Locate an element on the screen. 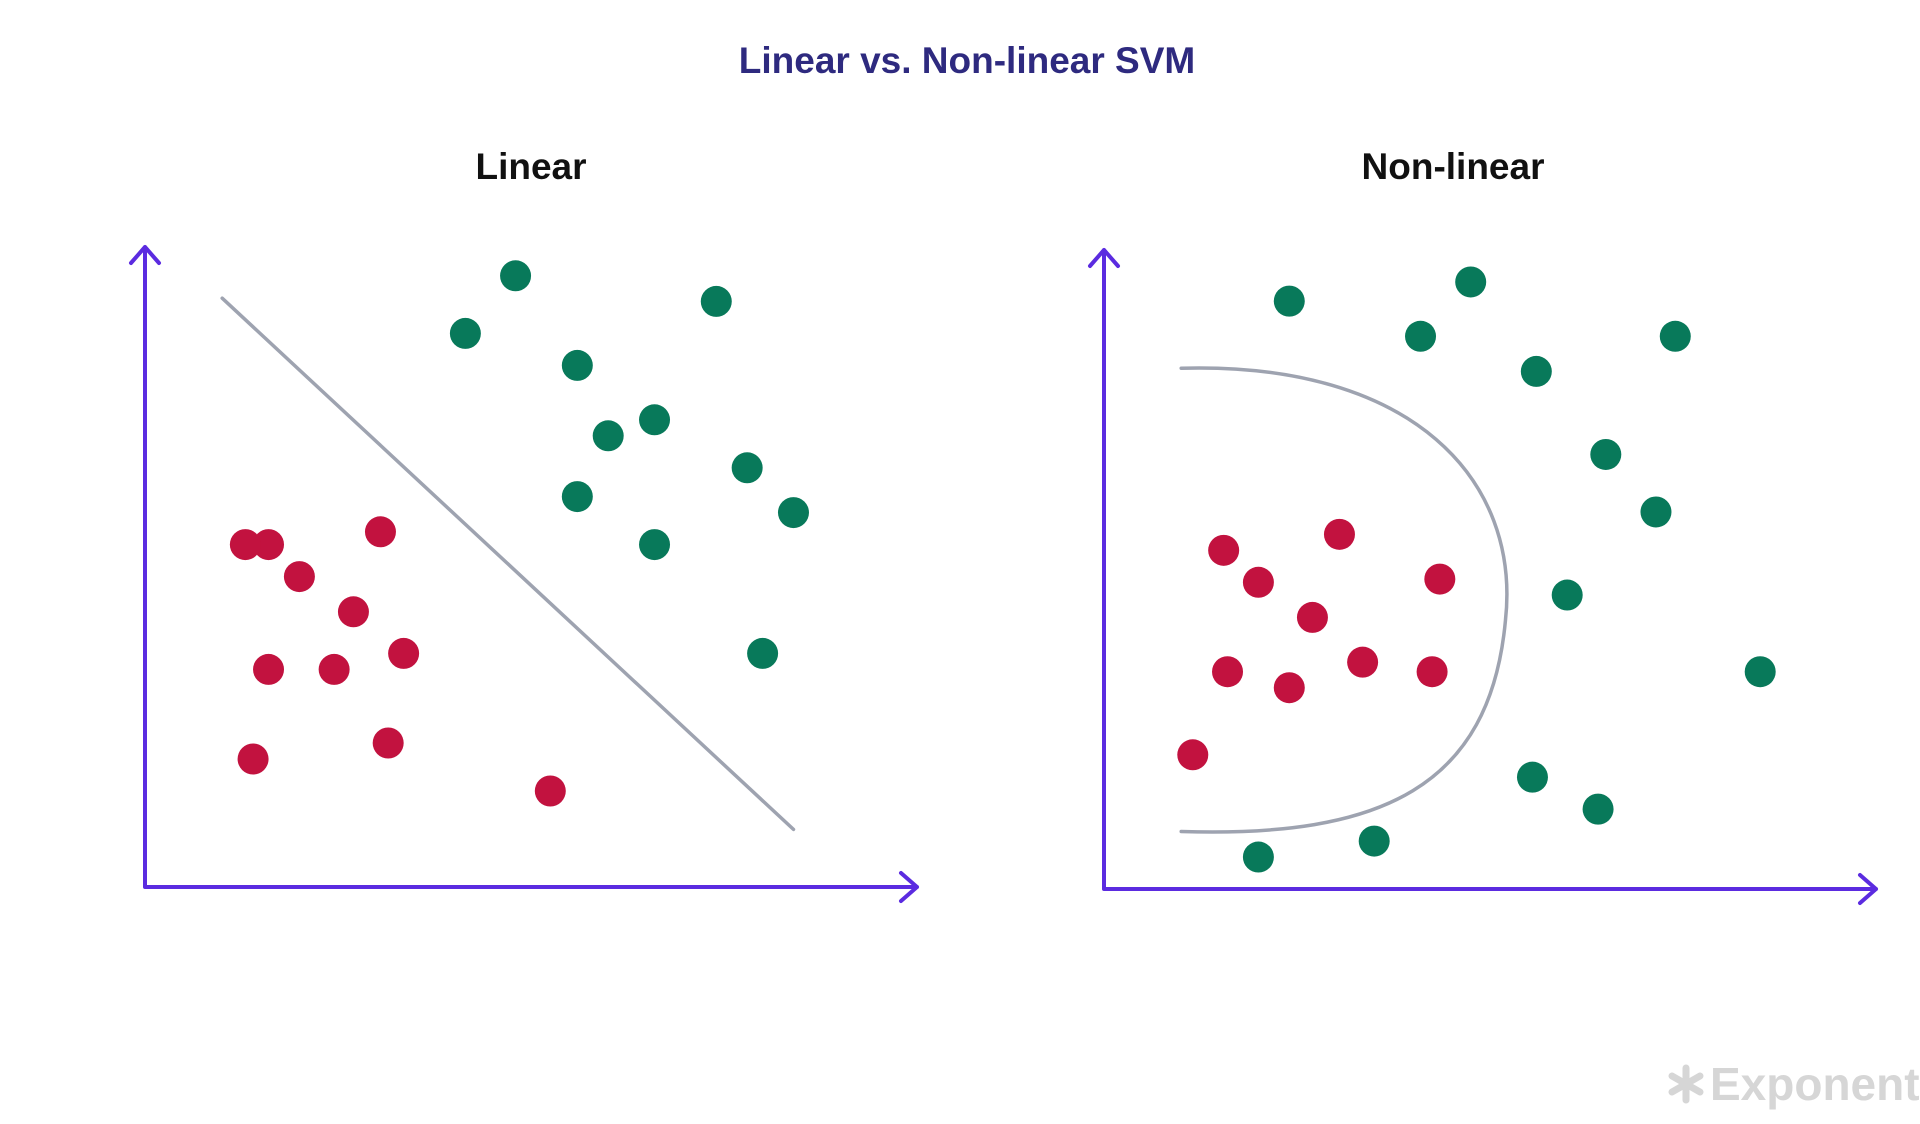 This screenshot has height=1124, width=1920. brand-name: Exponent is located at coordinates (1815, 1084).